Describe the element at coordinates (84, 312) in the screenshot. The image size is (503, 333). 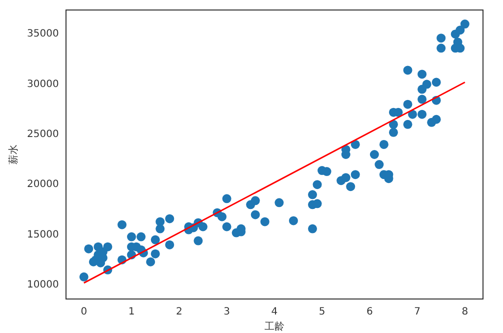
I see `x-tick-label: 0` at that location.